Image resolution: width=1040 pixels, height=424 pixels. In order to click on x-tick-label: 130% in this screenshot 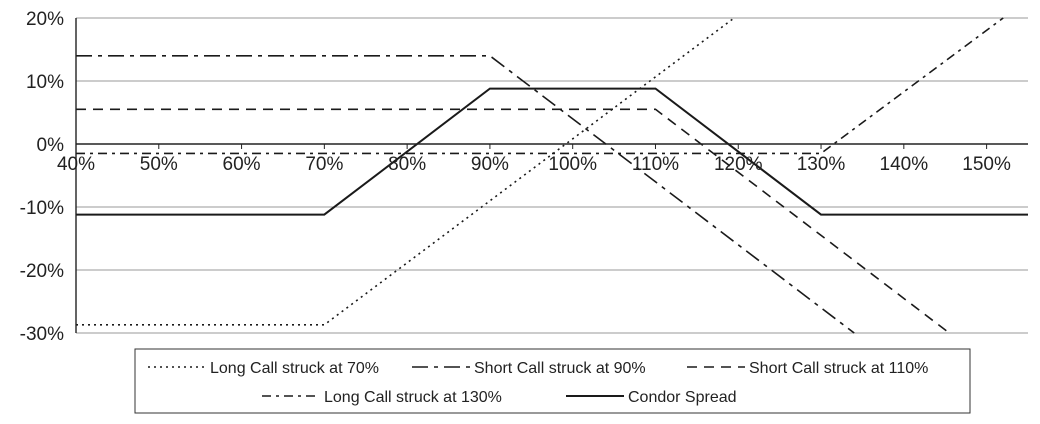, I will do `click(821, 164)`.